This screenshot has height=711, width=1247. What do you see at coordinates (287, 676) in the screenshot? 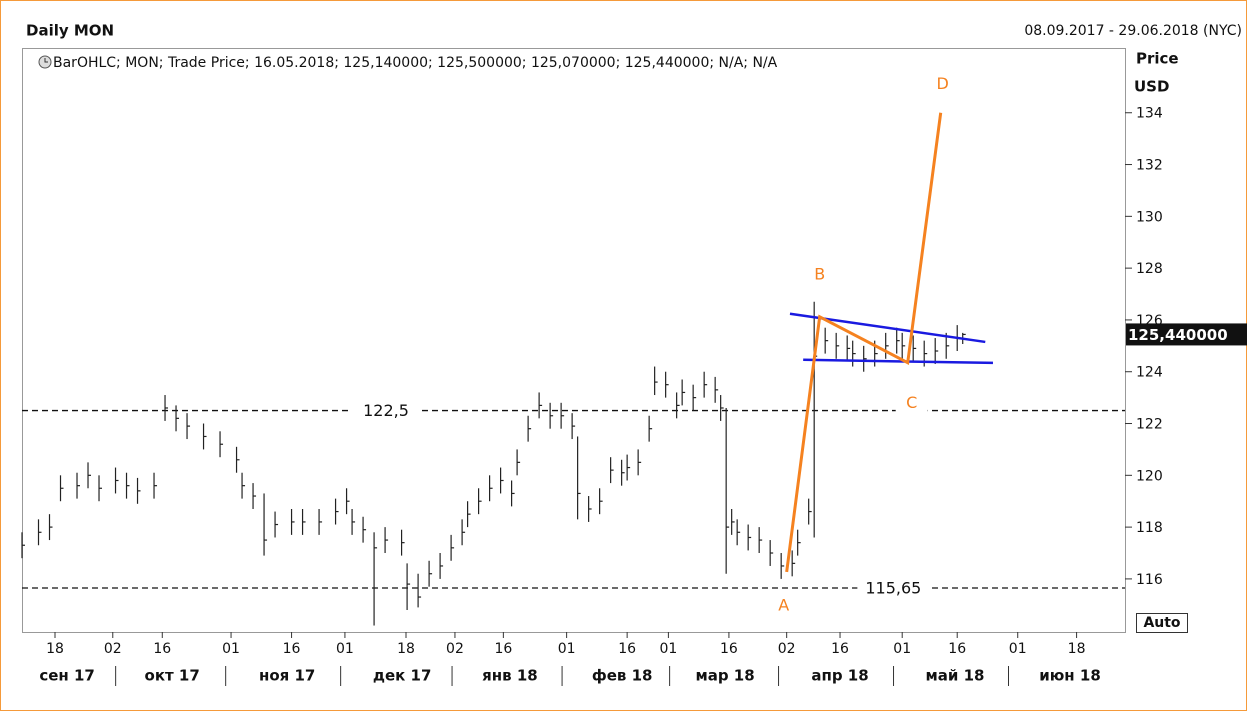
I see `month-label: ноя 17` at bounding box center [287, 676].